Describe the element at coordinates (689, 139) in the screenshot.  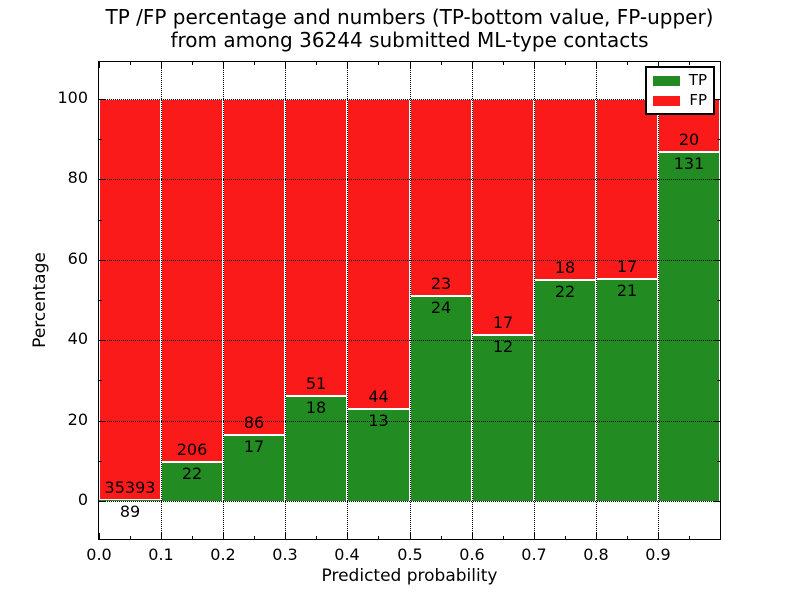
I see `fp-count-label: 20` at that location.